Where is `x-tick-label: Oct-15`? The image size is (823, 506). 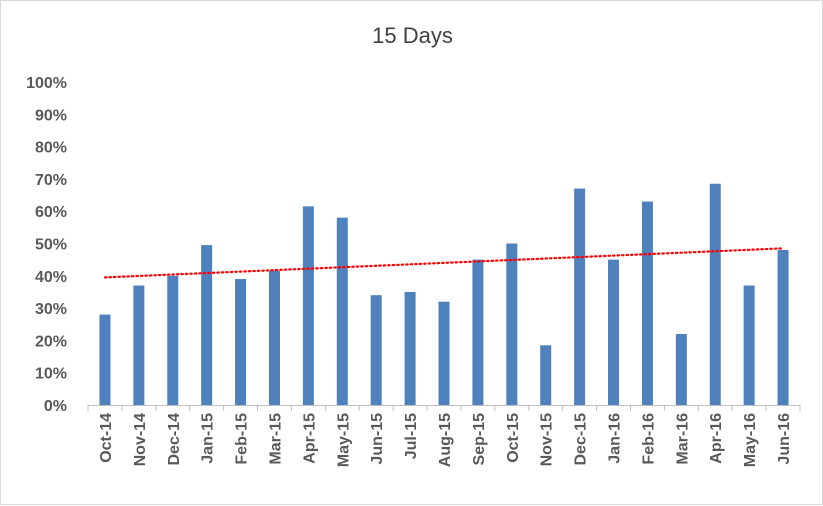 x-tick-label: Oct-15 is located at coordinates (513, 438).